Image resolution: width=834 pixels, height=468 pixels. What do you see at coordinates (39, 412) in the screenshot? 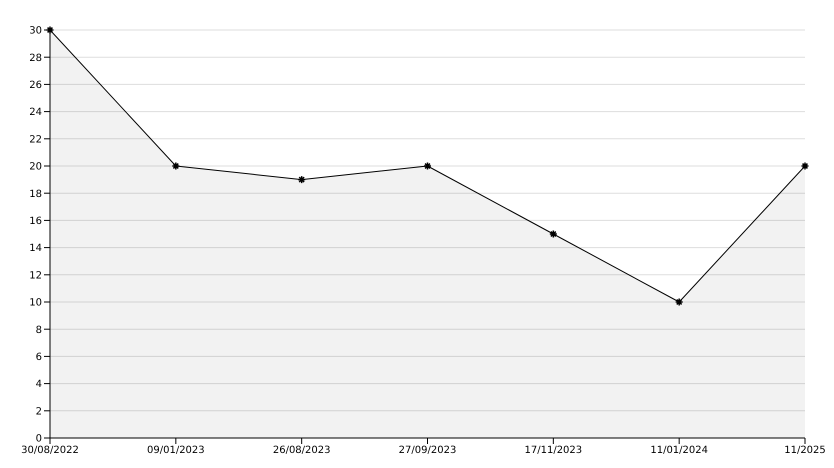
I see `y-tick-label: 2` at bounding box center [39, 412].